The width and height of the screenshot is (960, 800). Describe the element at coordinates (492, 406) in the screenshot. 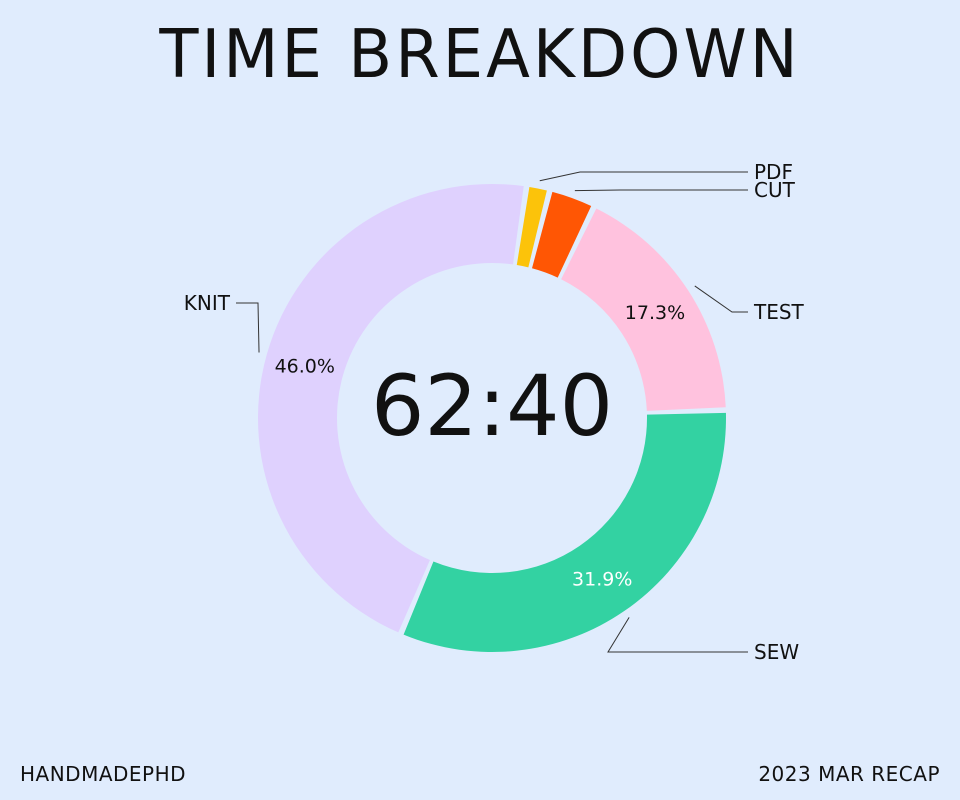

I see `center-total-label: 62:40` at that location.